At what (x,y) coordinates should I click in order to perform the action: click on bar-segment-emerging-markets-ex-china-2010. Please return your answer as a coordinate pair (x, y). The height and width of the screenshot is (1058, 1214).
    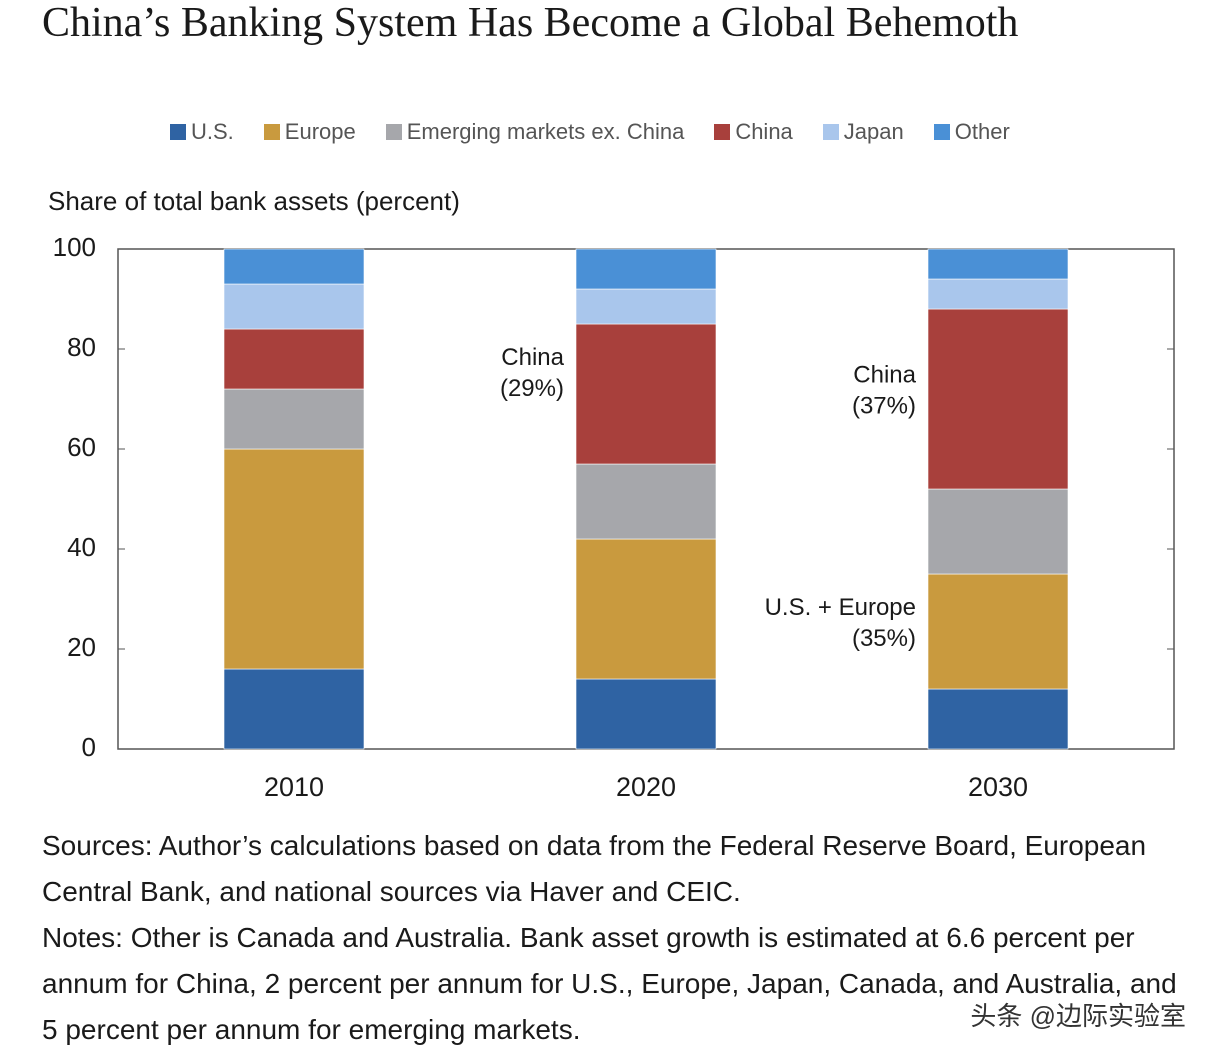
    Looking at the image, I should click on (294, 419).